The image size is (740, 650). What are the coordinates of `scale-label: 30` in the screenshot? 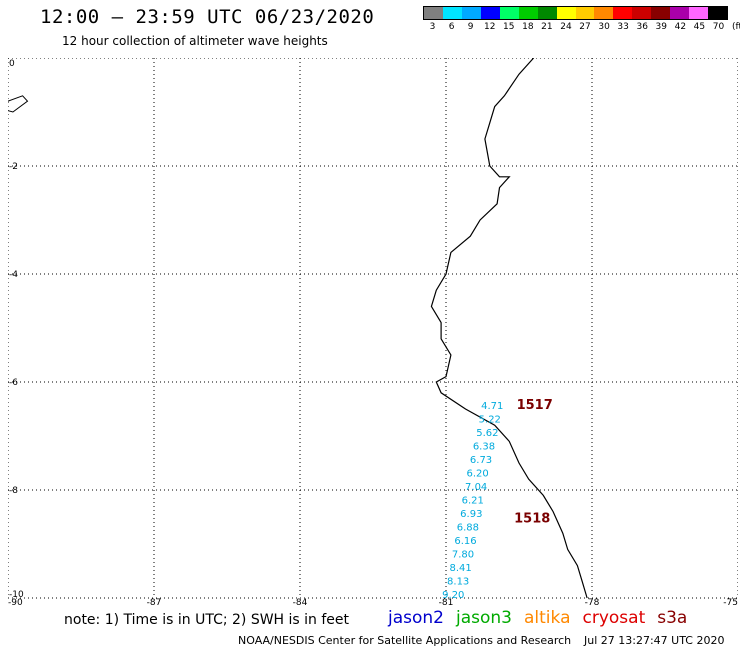 It's located at (604, 27).